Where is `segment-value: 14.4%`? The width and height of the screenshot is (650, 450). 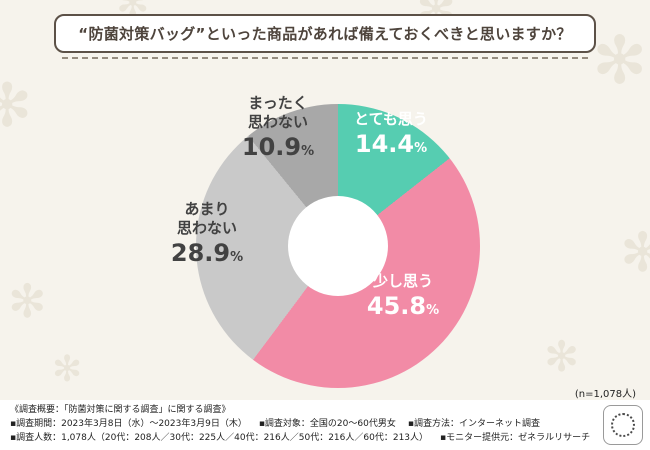
segment-value: 14.4% is located at coordinates (391, 143).